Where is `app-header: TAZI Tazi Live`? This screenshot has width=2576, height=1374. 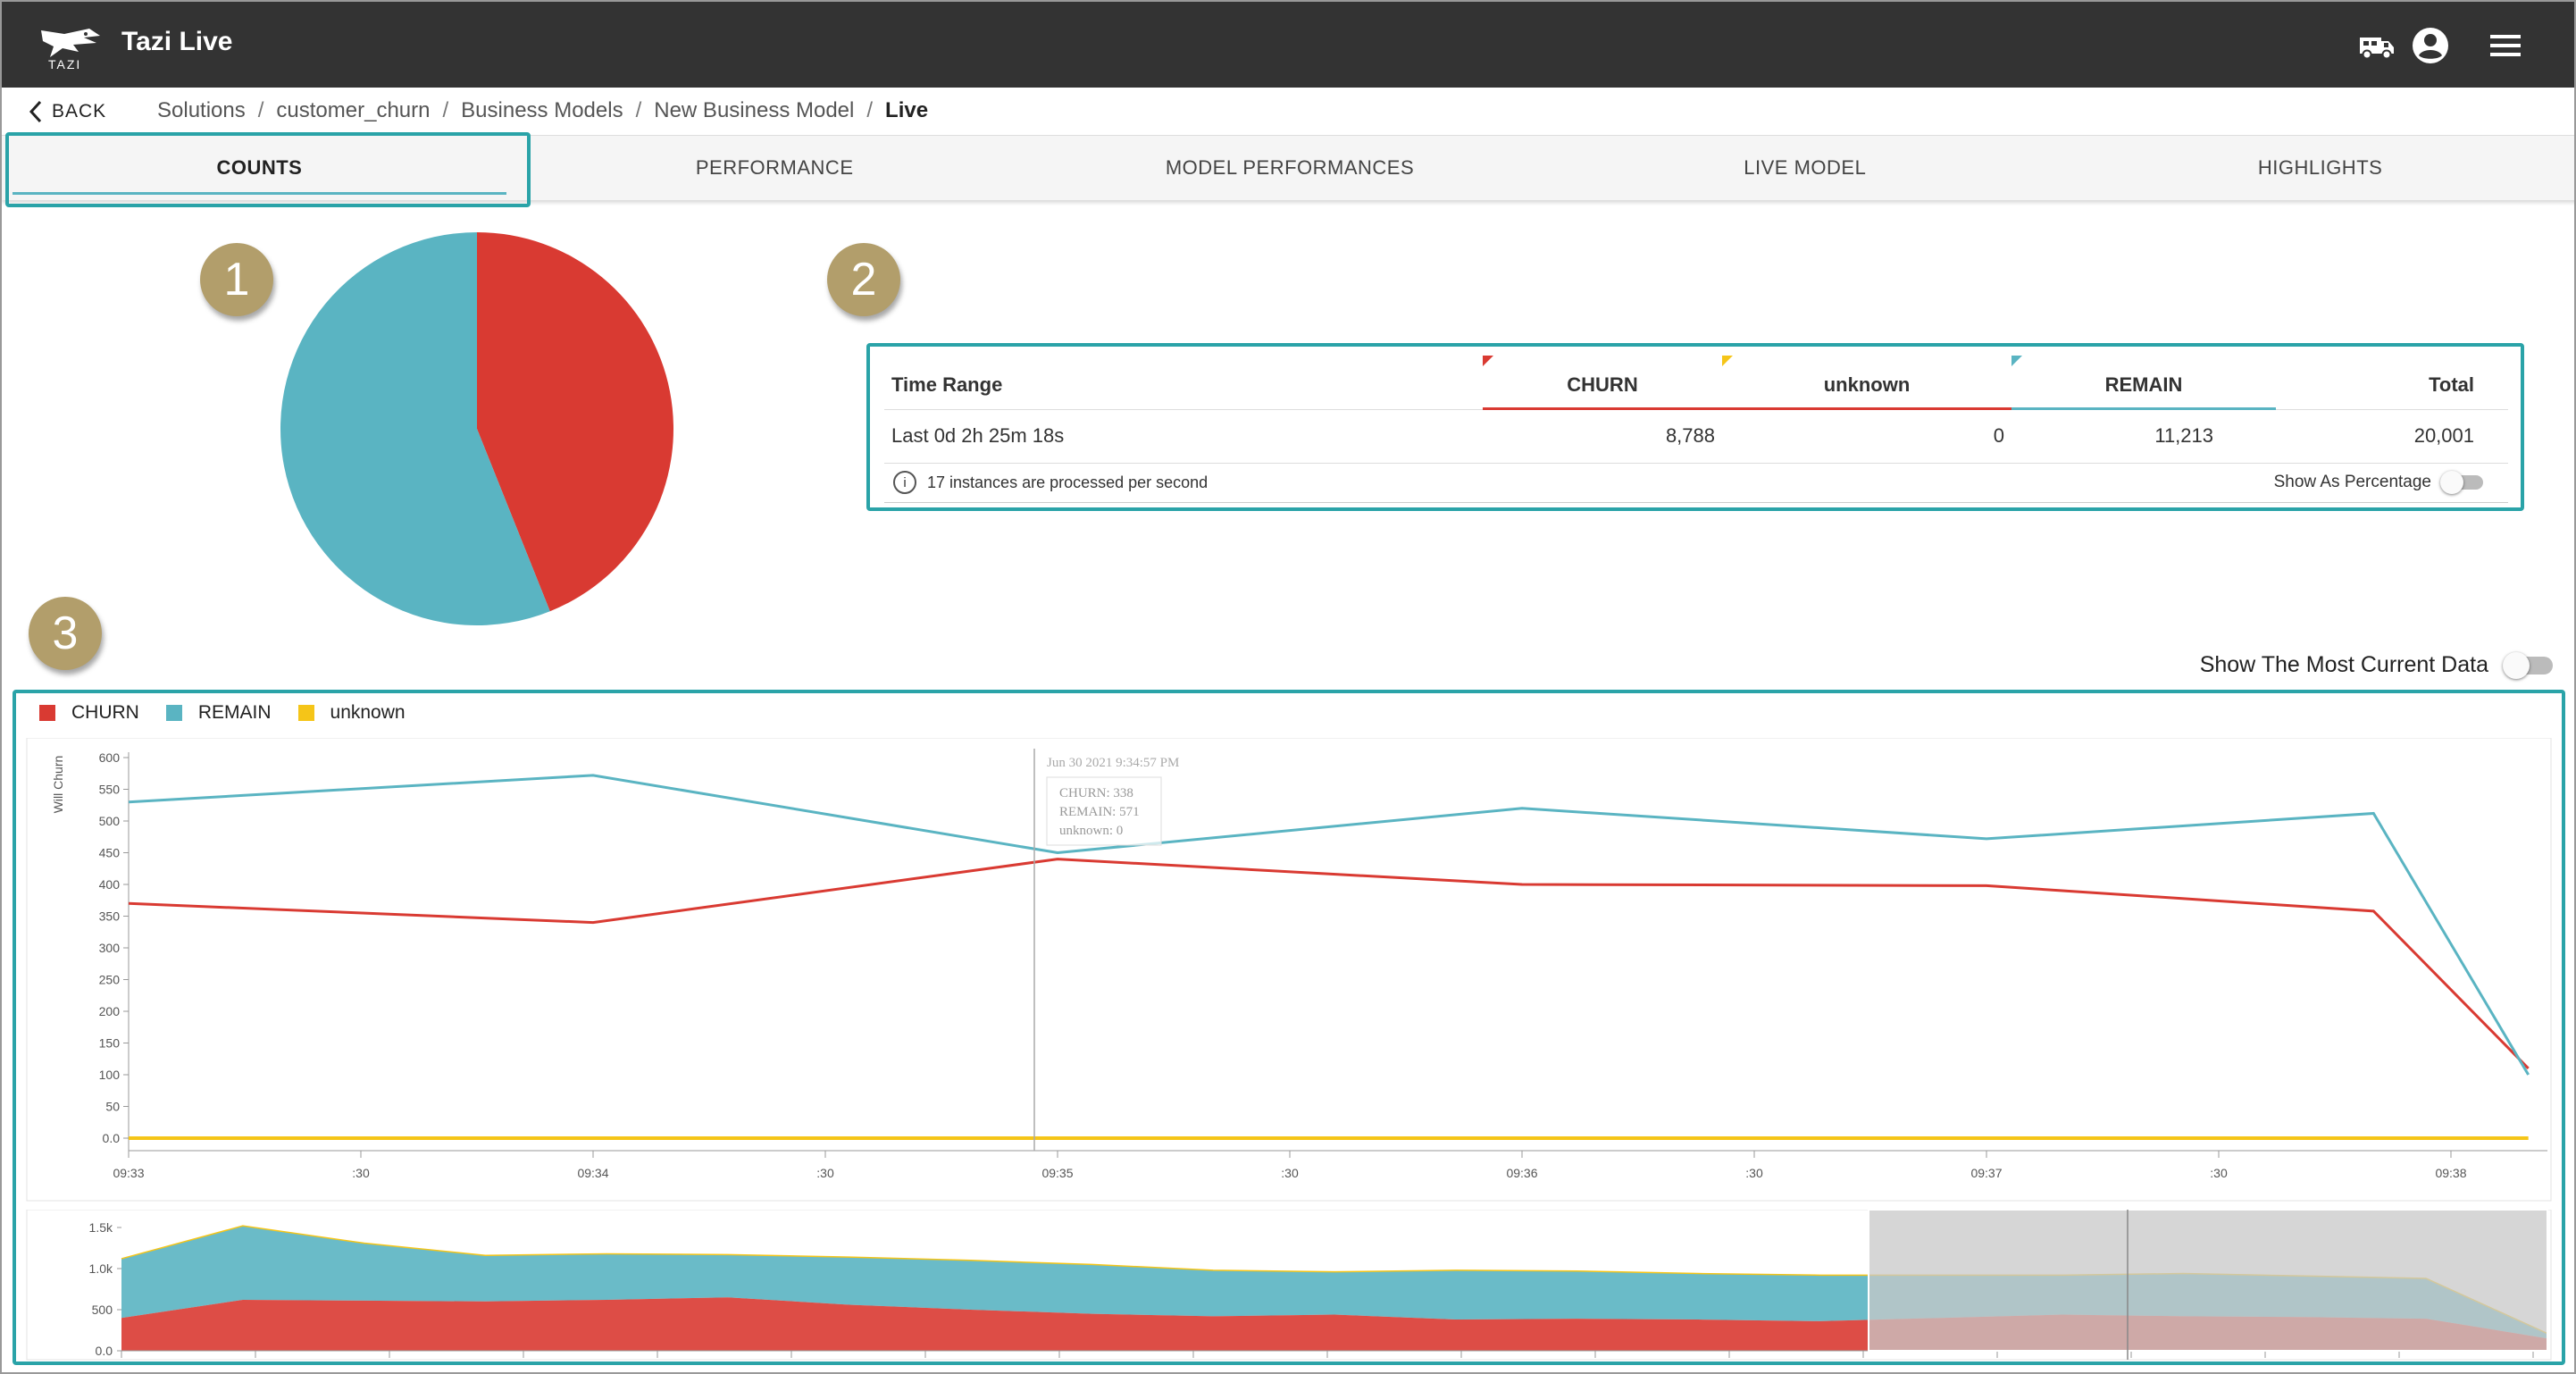 app-header: TAZI Tazi Live is located at coordinates (1288, 45).